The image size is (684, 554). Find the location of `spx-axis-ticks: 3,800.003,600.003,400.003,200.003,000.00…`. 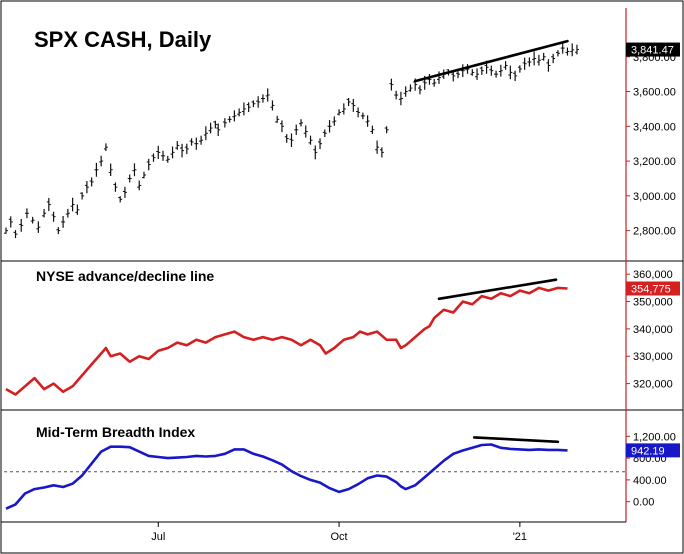

spx-axis-ticks: 3,800.003,600.003,400.003,200.003,000.00… is located at coordinates (651, 145).